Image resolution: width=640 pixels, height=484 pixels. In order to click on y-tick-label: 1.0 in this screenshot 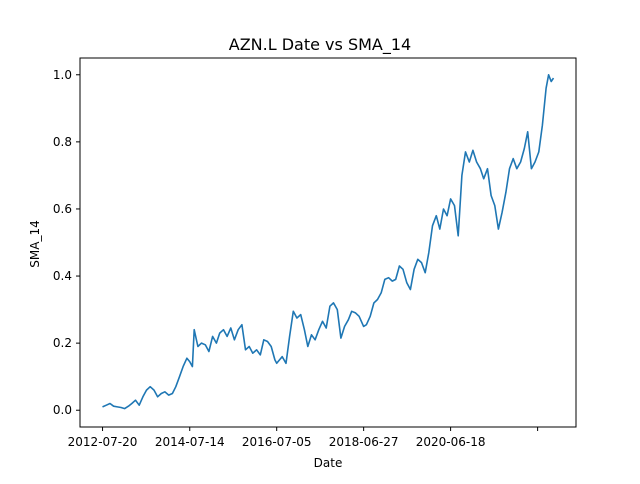, I will do `click(62, 75)`.